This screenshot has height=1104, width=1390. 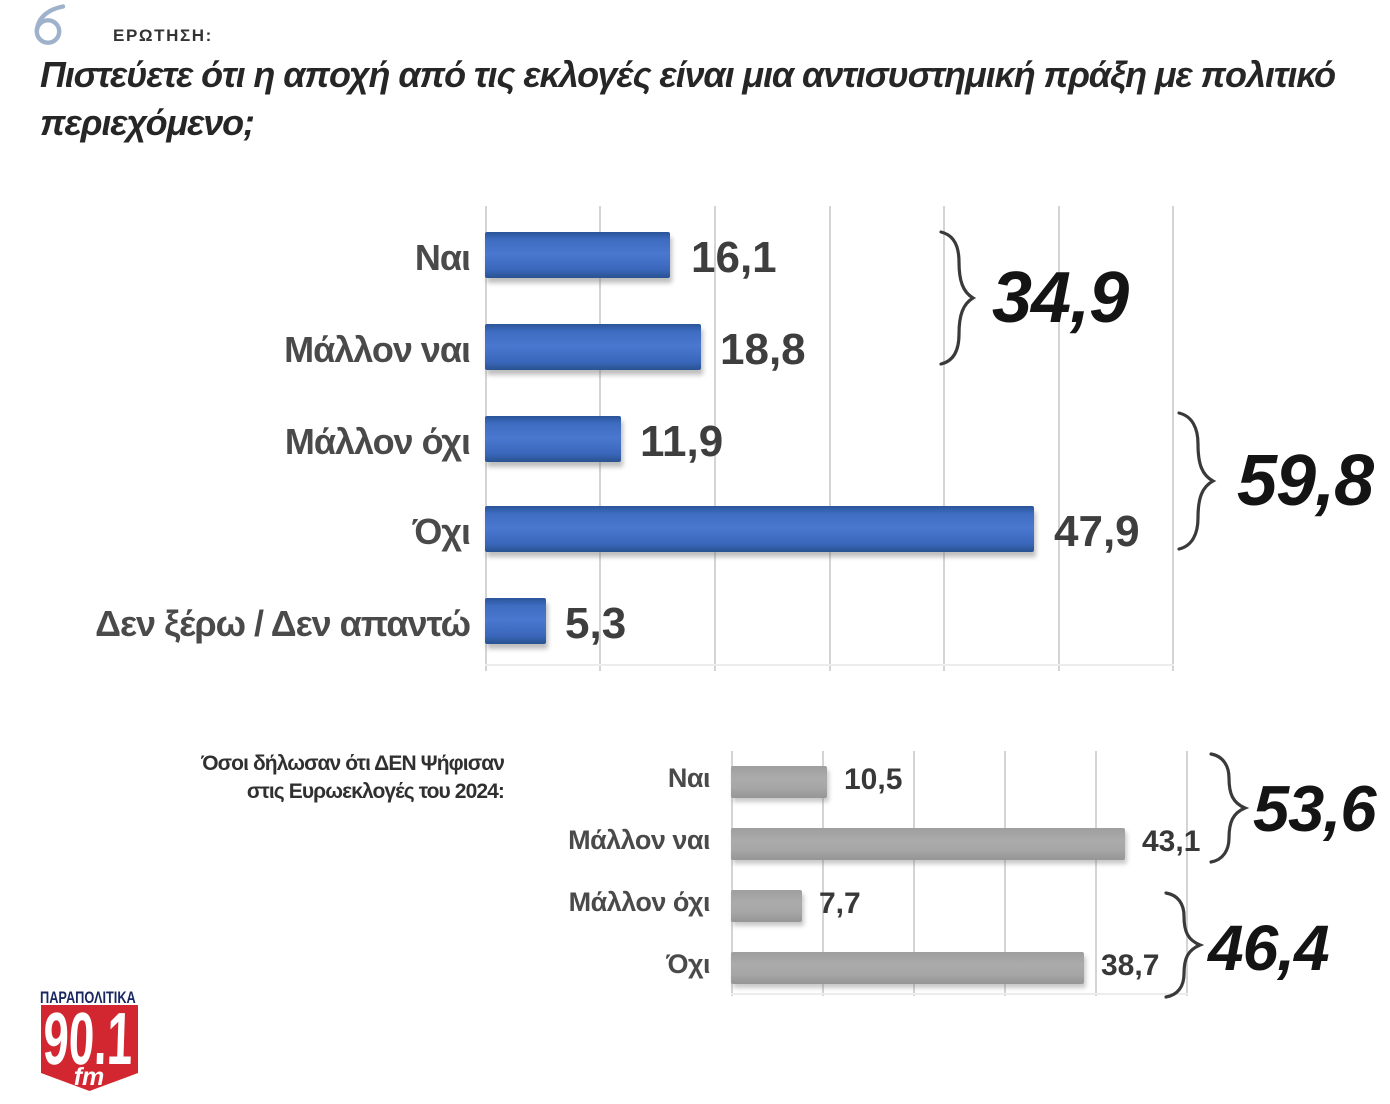 I want to click on svg-text: fm, so click(x=89, y=1077).